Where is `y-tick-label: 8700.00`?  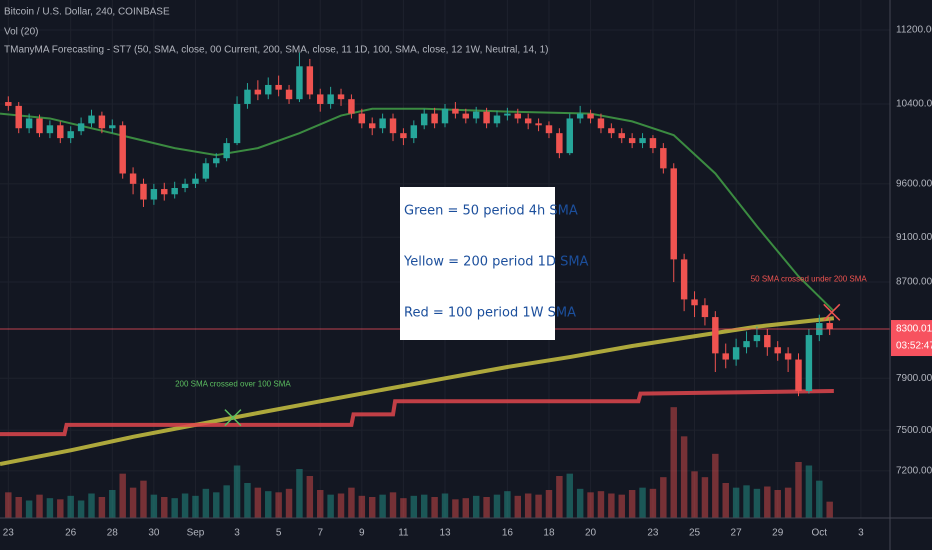
y-tick-label: 8700.00 is located at coordinates (914, 282).